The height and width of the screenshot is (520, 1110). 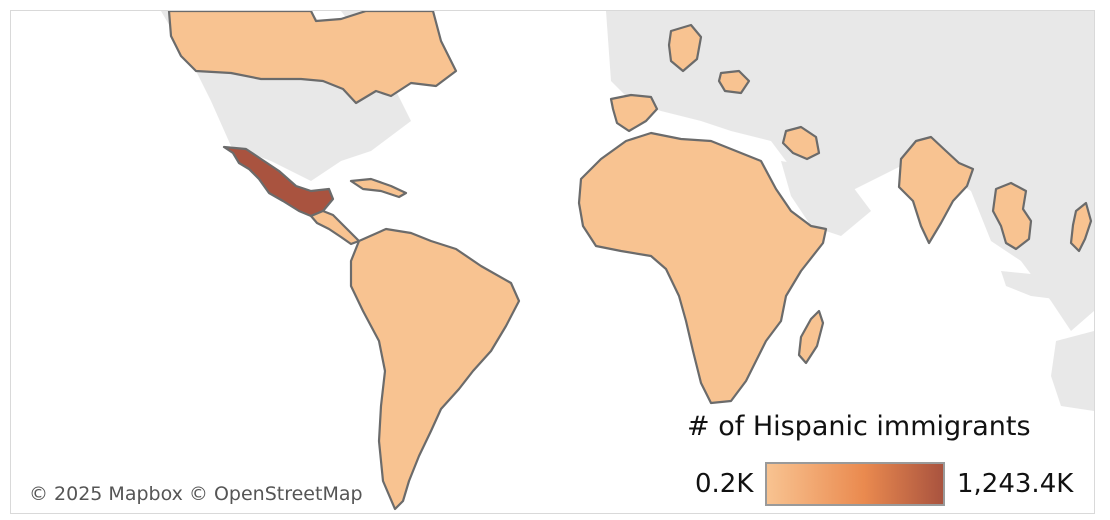 What do you see at coordinates (859, 426) in the screenshot?
I see `legend-title: # of Hispanic immigrants` at bounding box center [859, 426].